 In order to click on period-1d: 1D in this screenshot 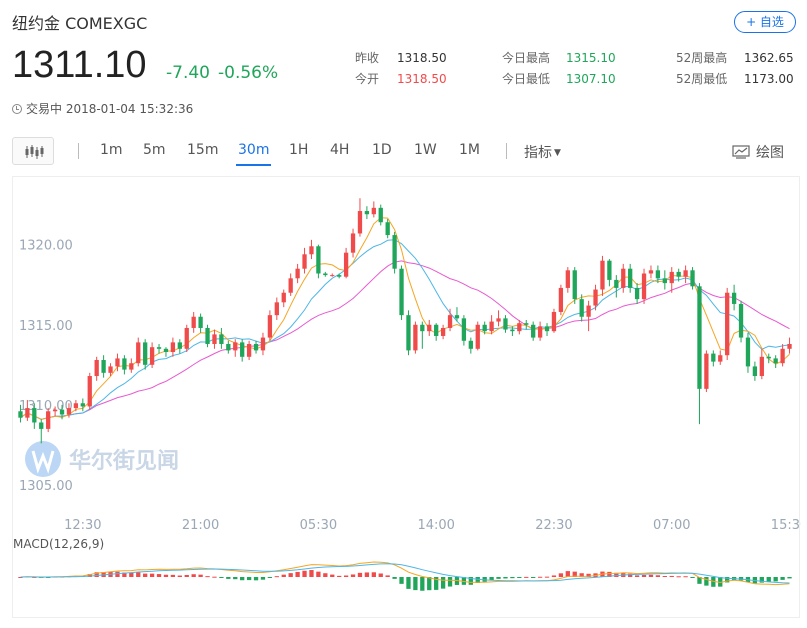, I will do `click(382, 150)`.